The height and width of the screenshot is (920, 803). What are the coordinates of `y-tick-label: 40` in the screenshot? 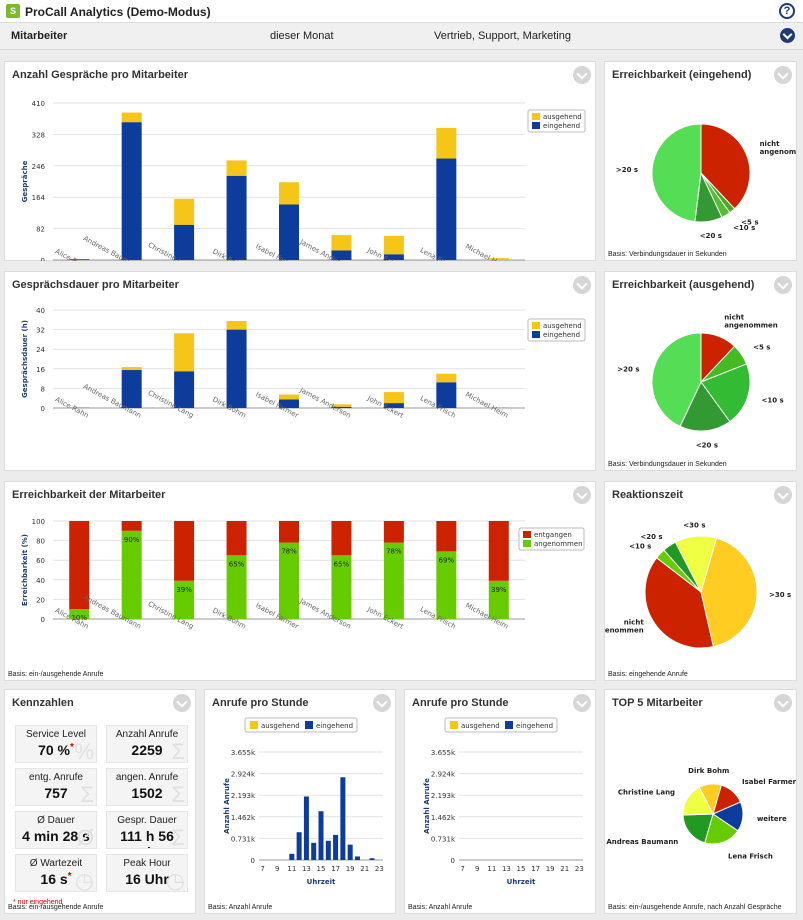 It's located at (40, 311).